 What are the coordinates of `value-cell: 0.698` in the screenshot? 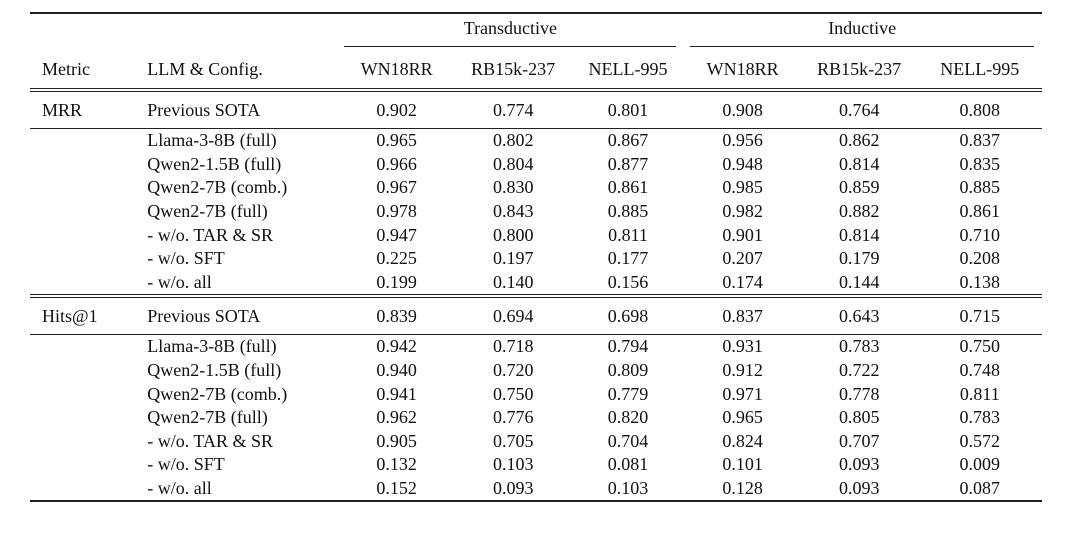 It's located at (628, 316).